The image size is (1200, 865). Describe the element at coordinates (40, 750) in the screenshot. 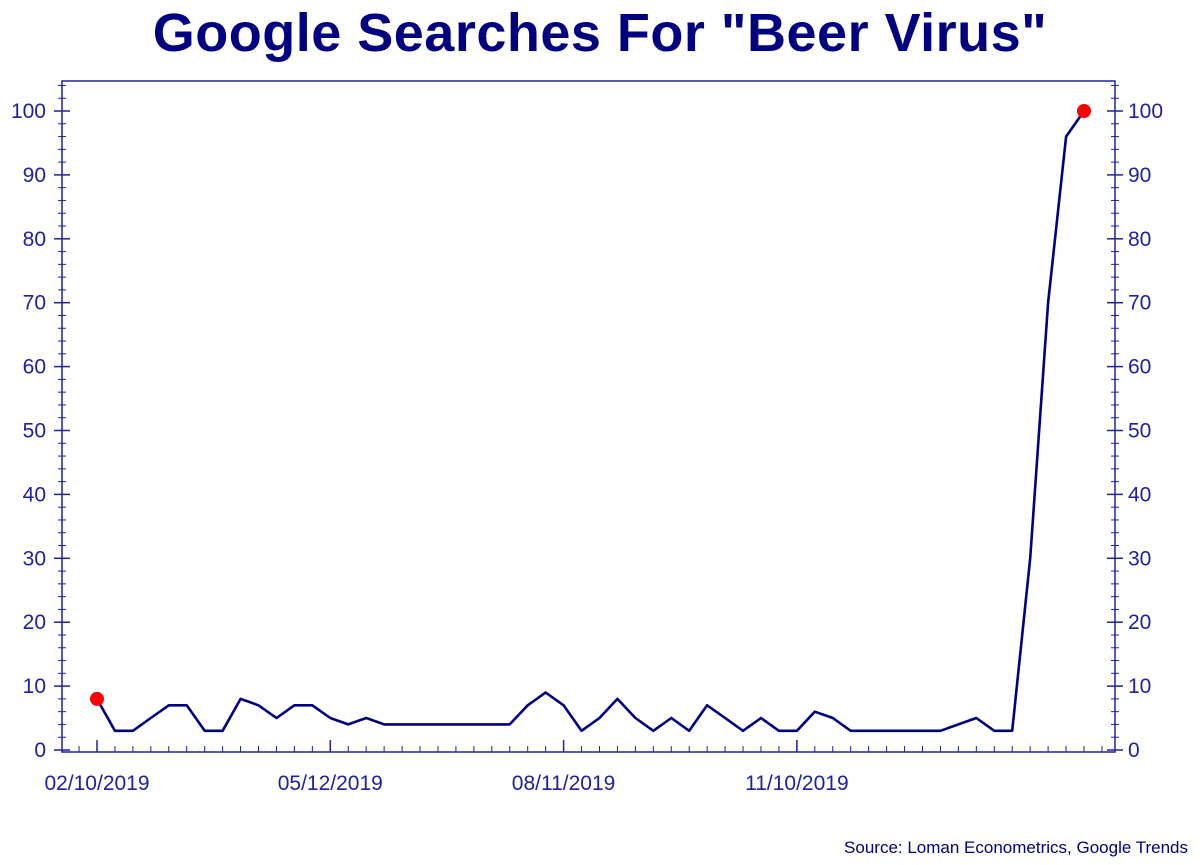

I see `y-tick-label-left: 0` at that location.